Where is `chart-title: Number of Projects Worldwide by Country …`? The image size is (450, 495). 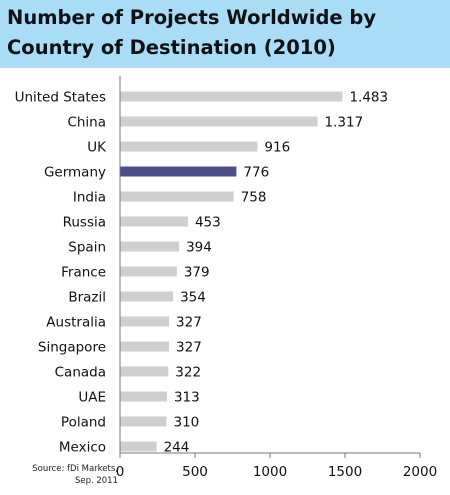 chart-title: Number of Projects Worldwide by Country … is located at coordinates (225, 33).